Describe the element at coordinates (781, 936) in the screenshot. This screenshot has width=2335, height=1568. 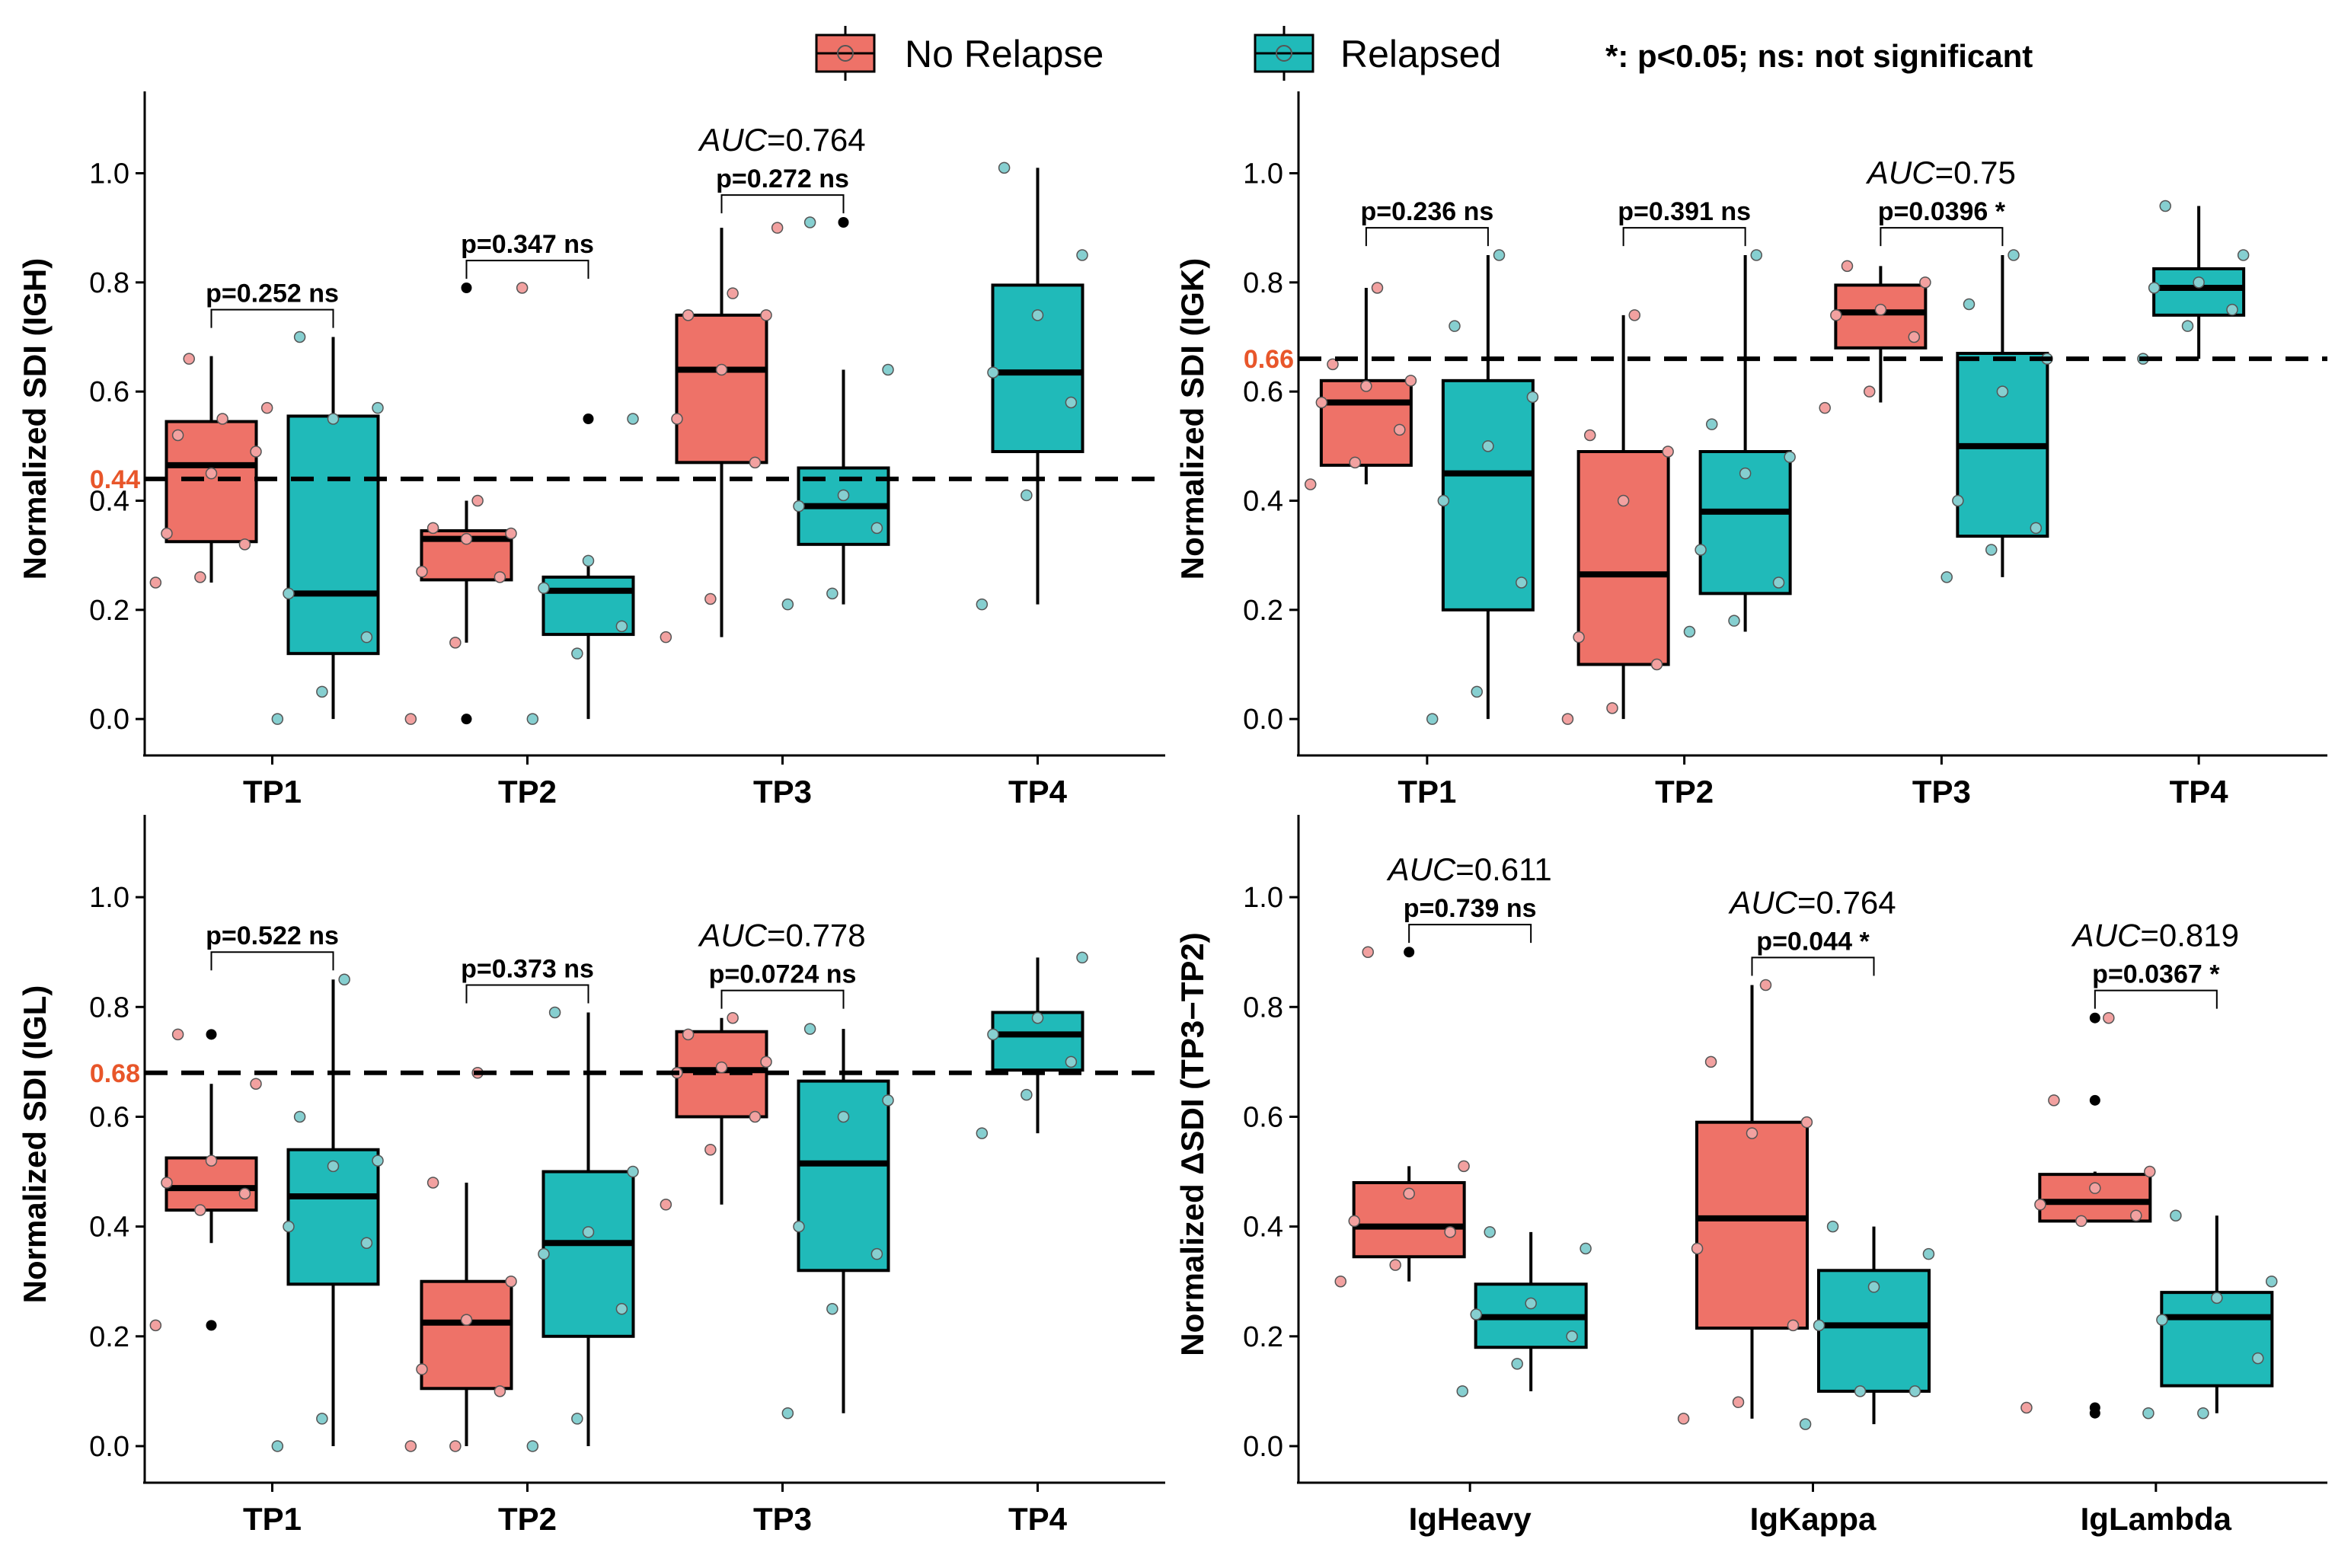
I see `auc-label: AUC=0.778` at that location.